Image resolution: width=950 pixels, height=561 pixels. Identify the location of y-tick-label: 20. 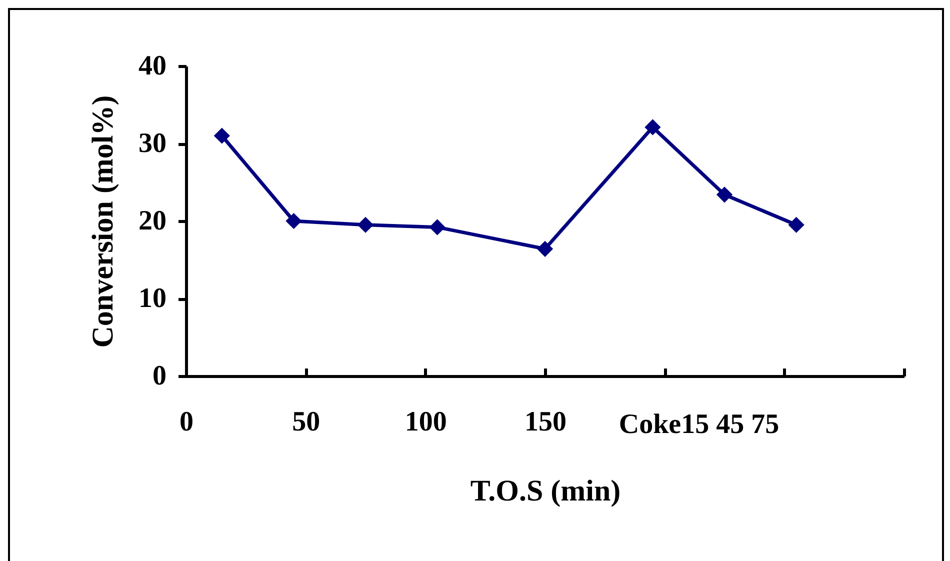
(152, 221).